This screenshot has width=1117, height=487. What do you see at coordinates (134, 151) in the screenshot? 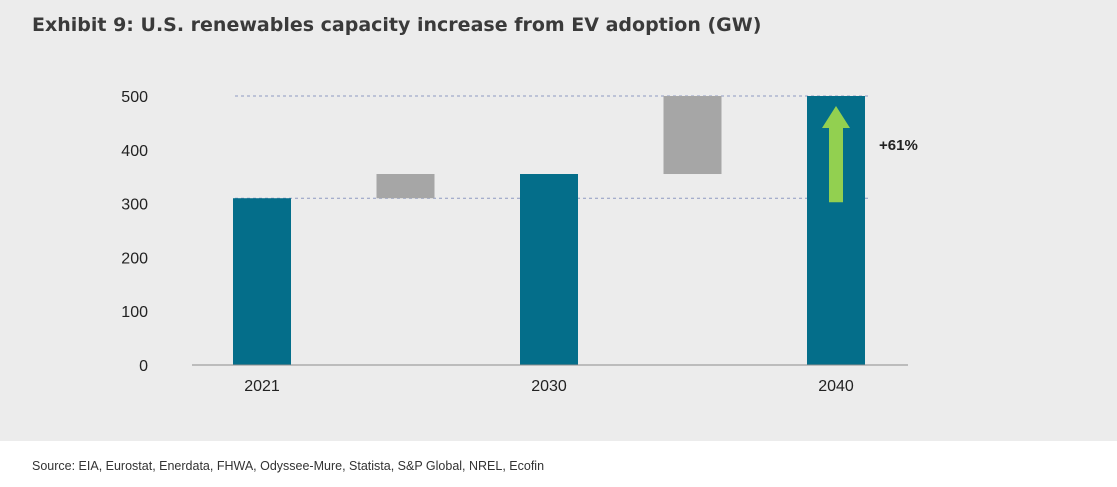
I see `y-tick-label: 400` at bounding box center [134, 151].